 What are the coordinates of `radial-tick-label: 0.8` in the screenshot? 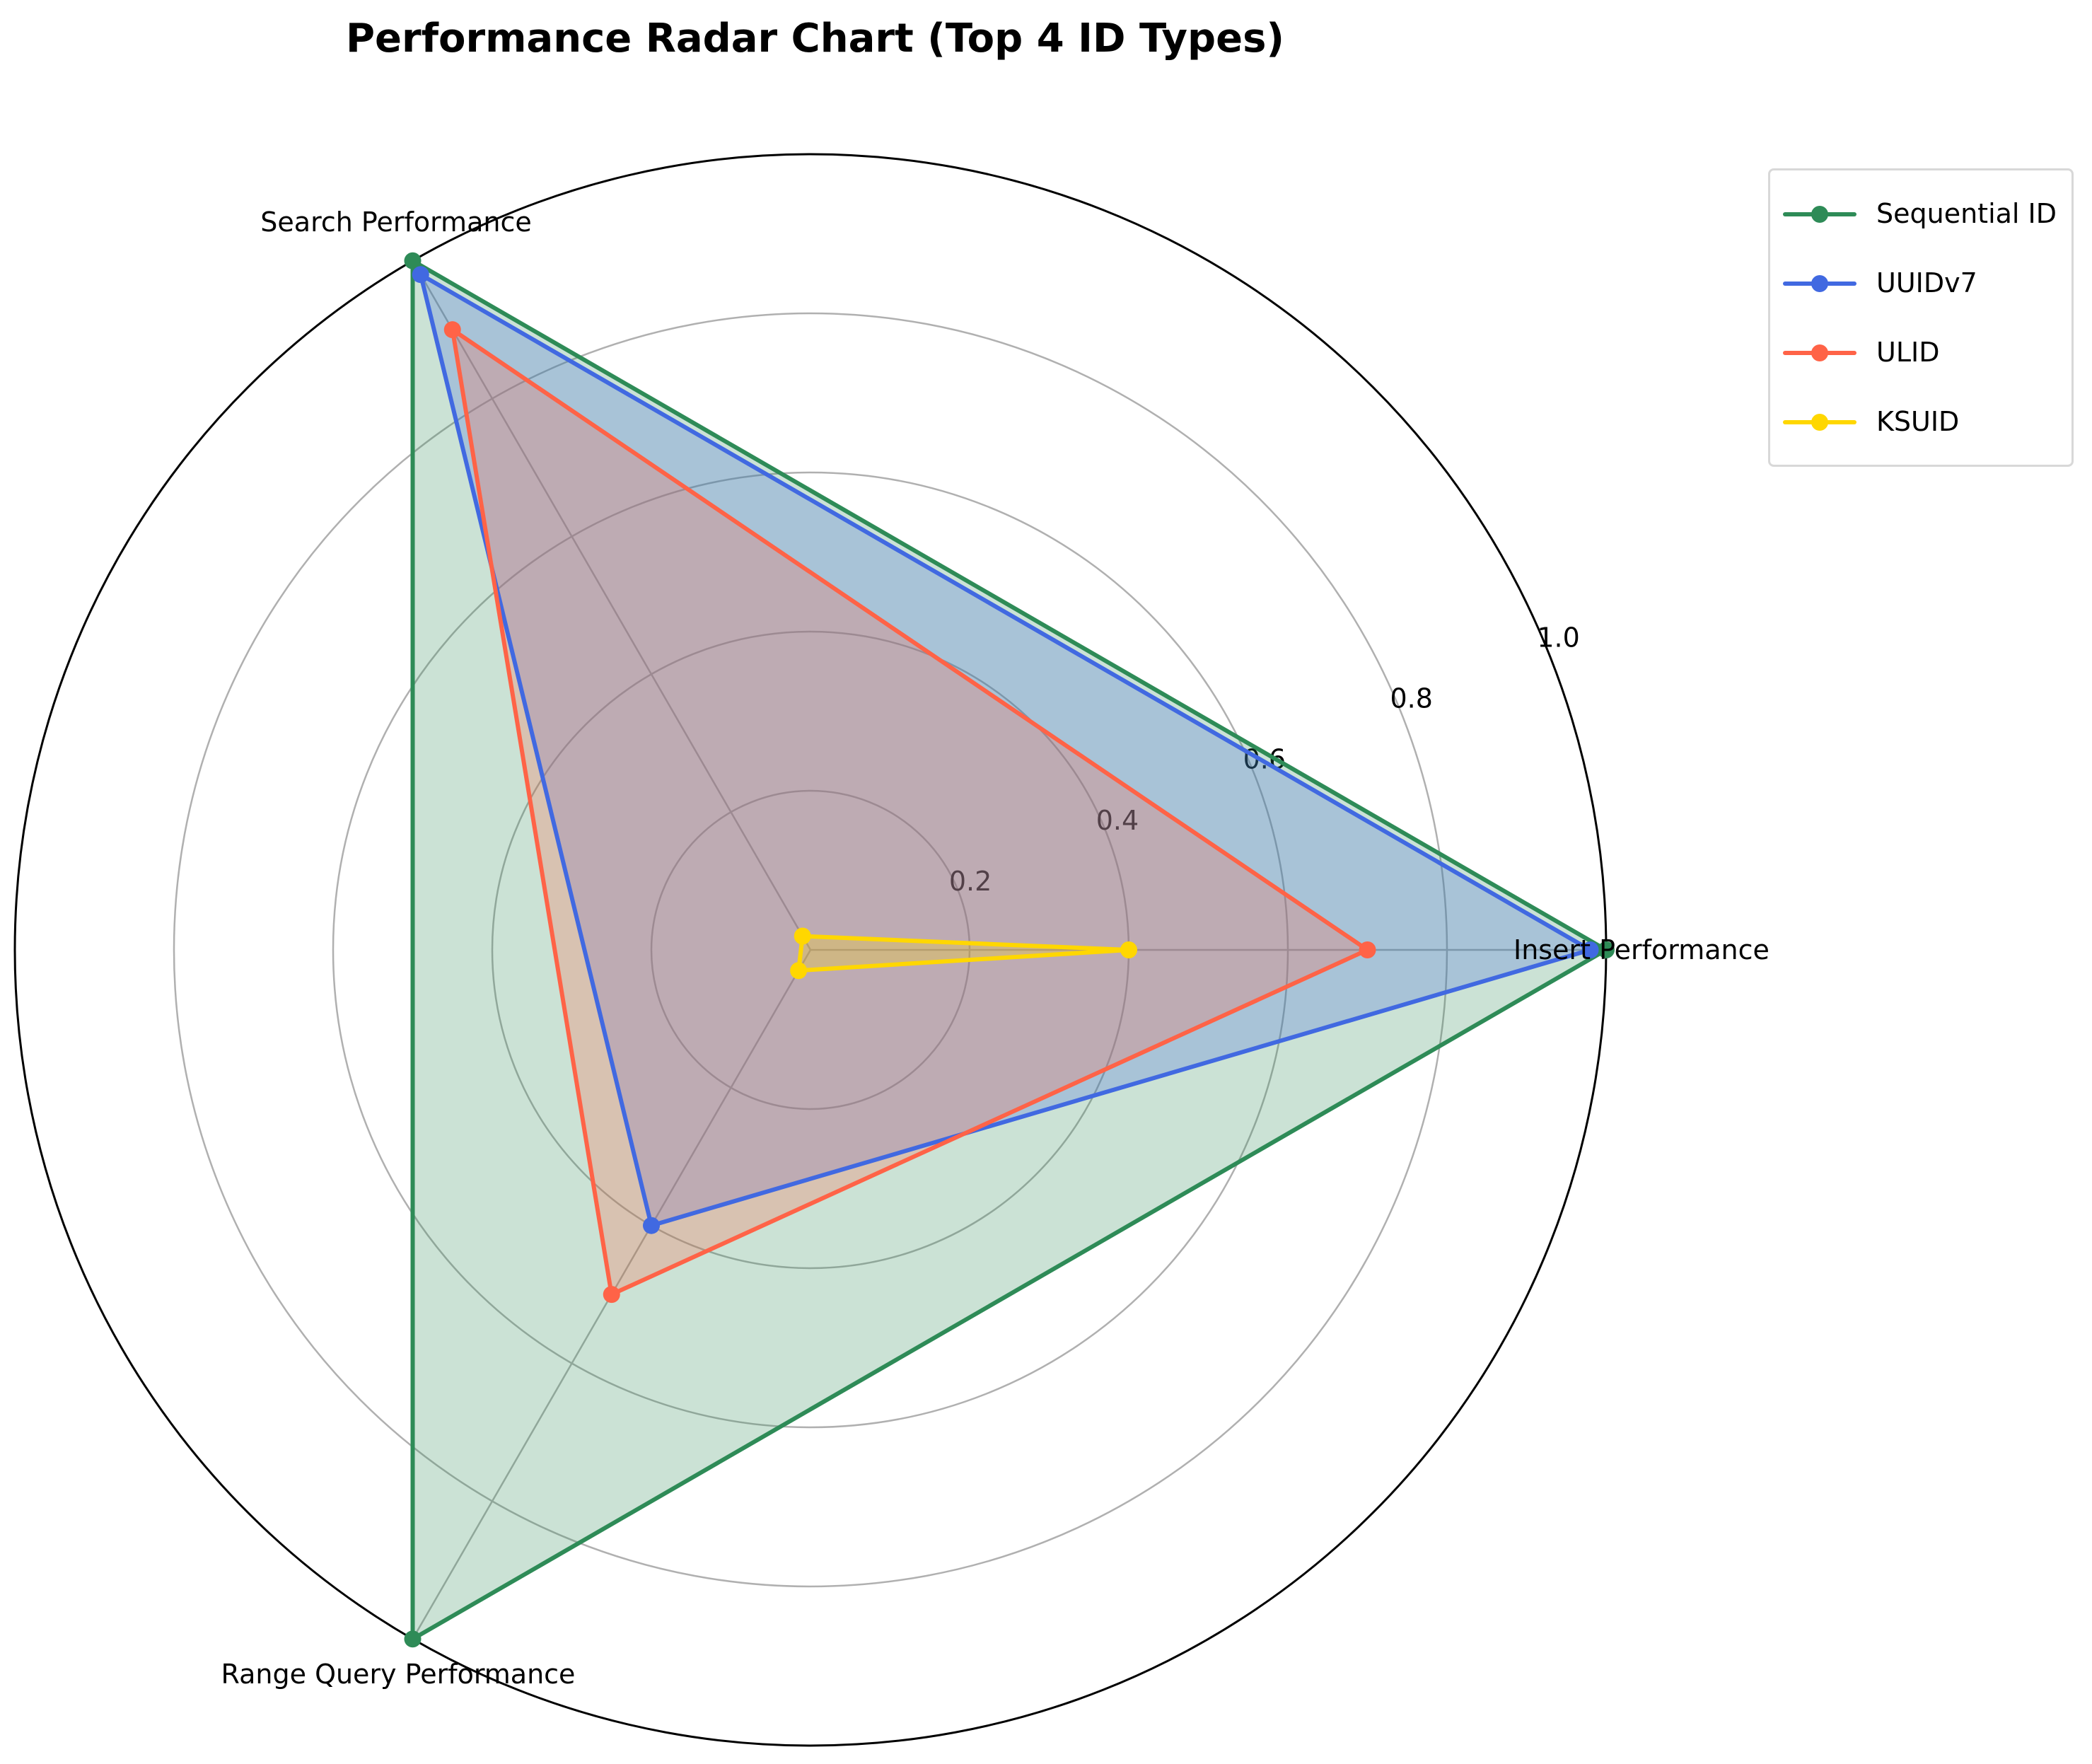 It's located at (1411, 698).